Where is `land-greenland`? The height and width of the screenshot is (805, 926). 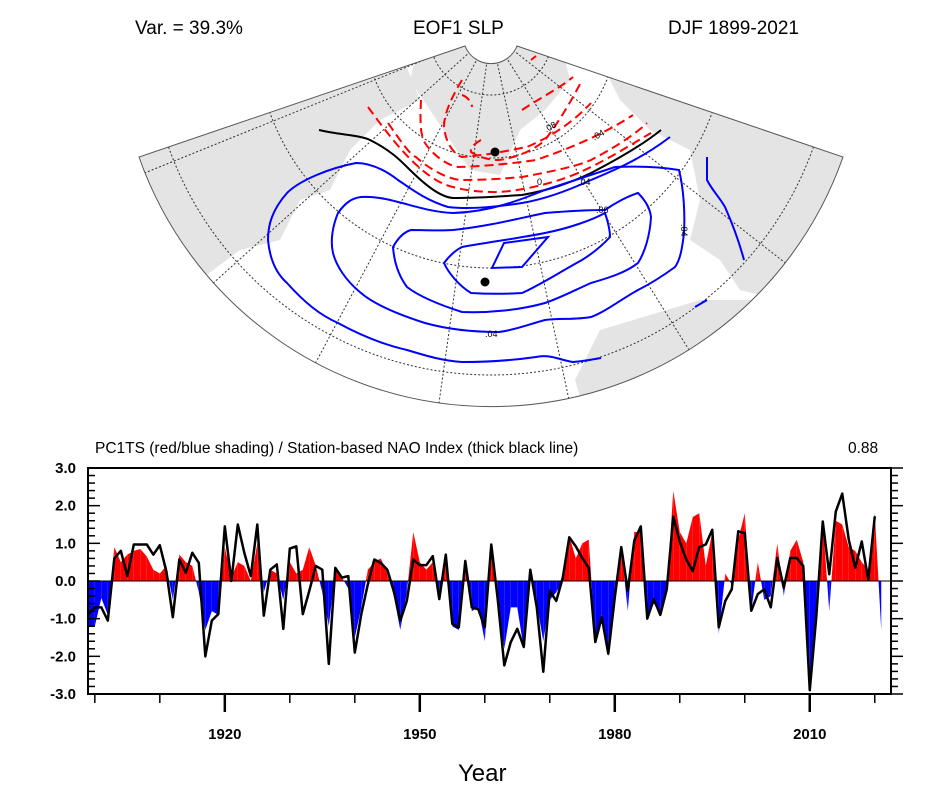 land-greenland is located at coordinates (490, 110).